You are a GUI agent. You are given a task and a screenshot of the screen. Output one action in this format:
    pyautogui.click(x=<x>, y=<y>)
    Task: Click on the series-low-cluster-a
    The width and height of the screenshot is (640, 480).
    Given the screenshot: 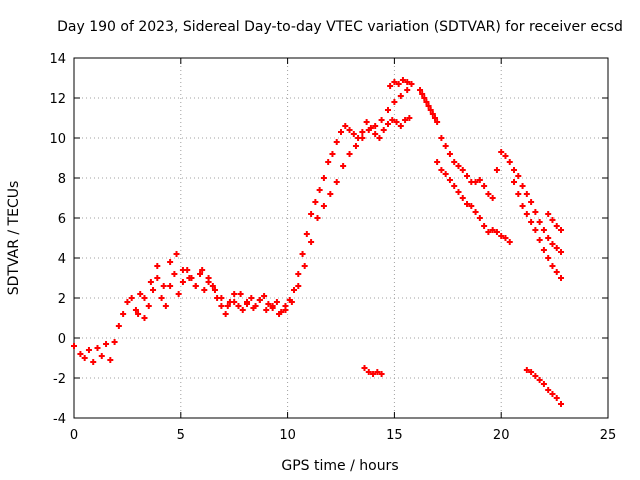 What is the action you would take?
    pyautogui.click(x=373, y=371)
    